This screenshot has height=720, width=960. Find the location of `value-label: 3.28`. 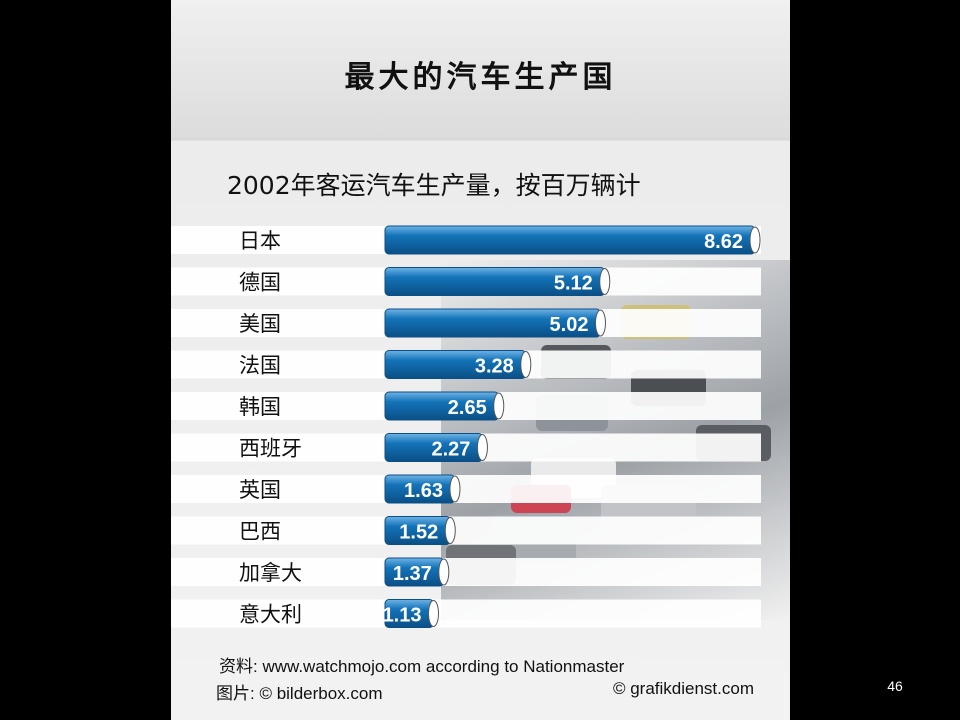

value-label: 3.28 is located at coordinates (494, 367).